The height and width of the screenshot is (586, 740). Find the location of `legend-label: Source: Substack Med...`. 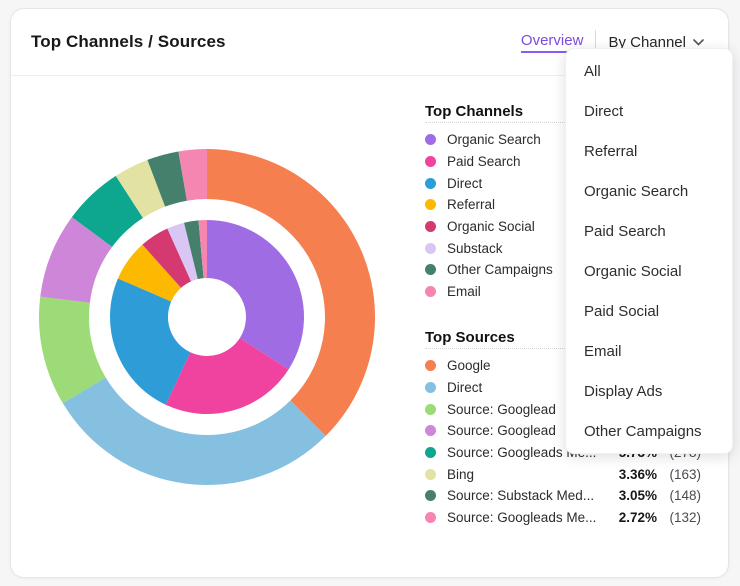

legend-label: Source: Substack Med... is located at coordinates (521, 496).